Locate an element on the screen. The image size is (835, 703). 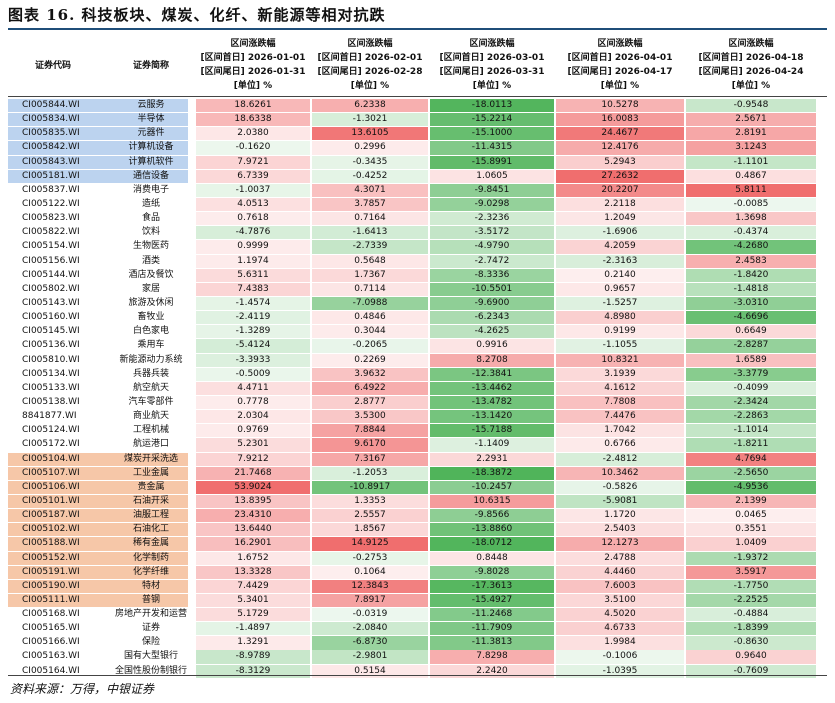
security-name: 工程机械 is located at coordinates (150, 430).